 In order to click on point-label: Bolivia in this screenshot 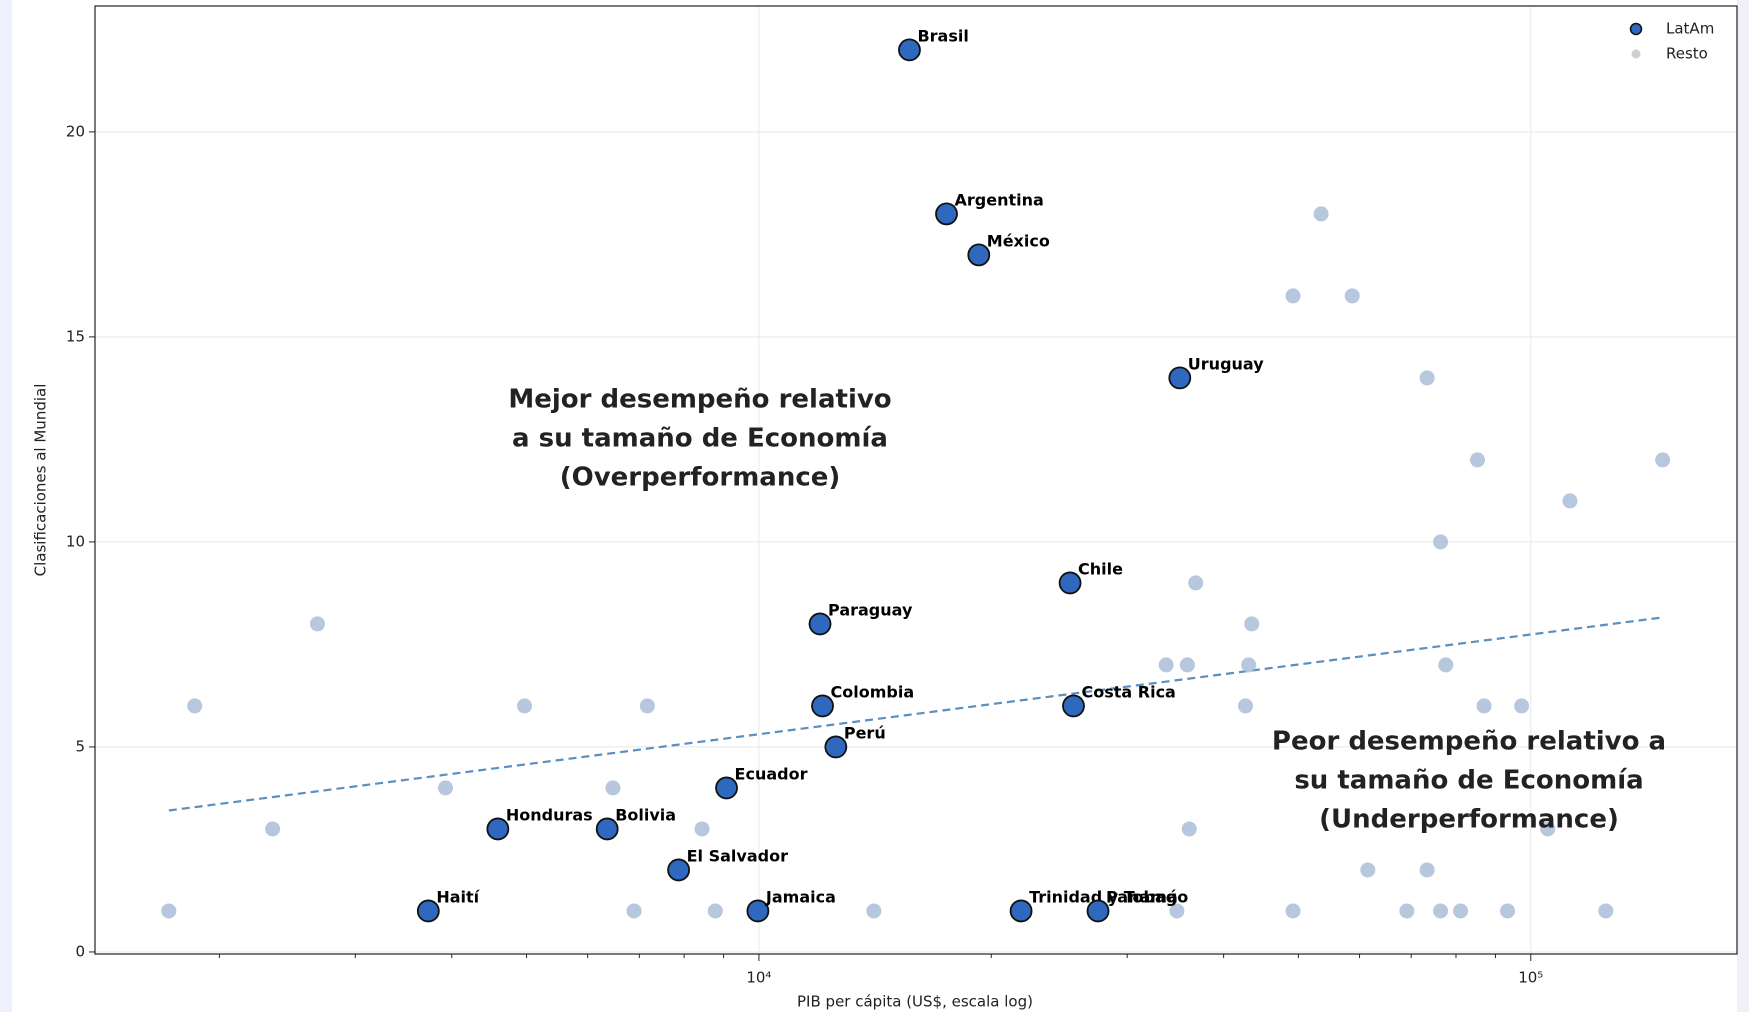, I will do `click(645, 814)`.